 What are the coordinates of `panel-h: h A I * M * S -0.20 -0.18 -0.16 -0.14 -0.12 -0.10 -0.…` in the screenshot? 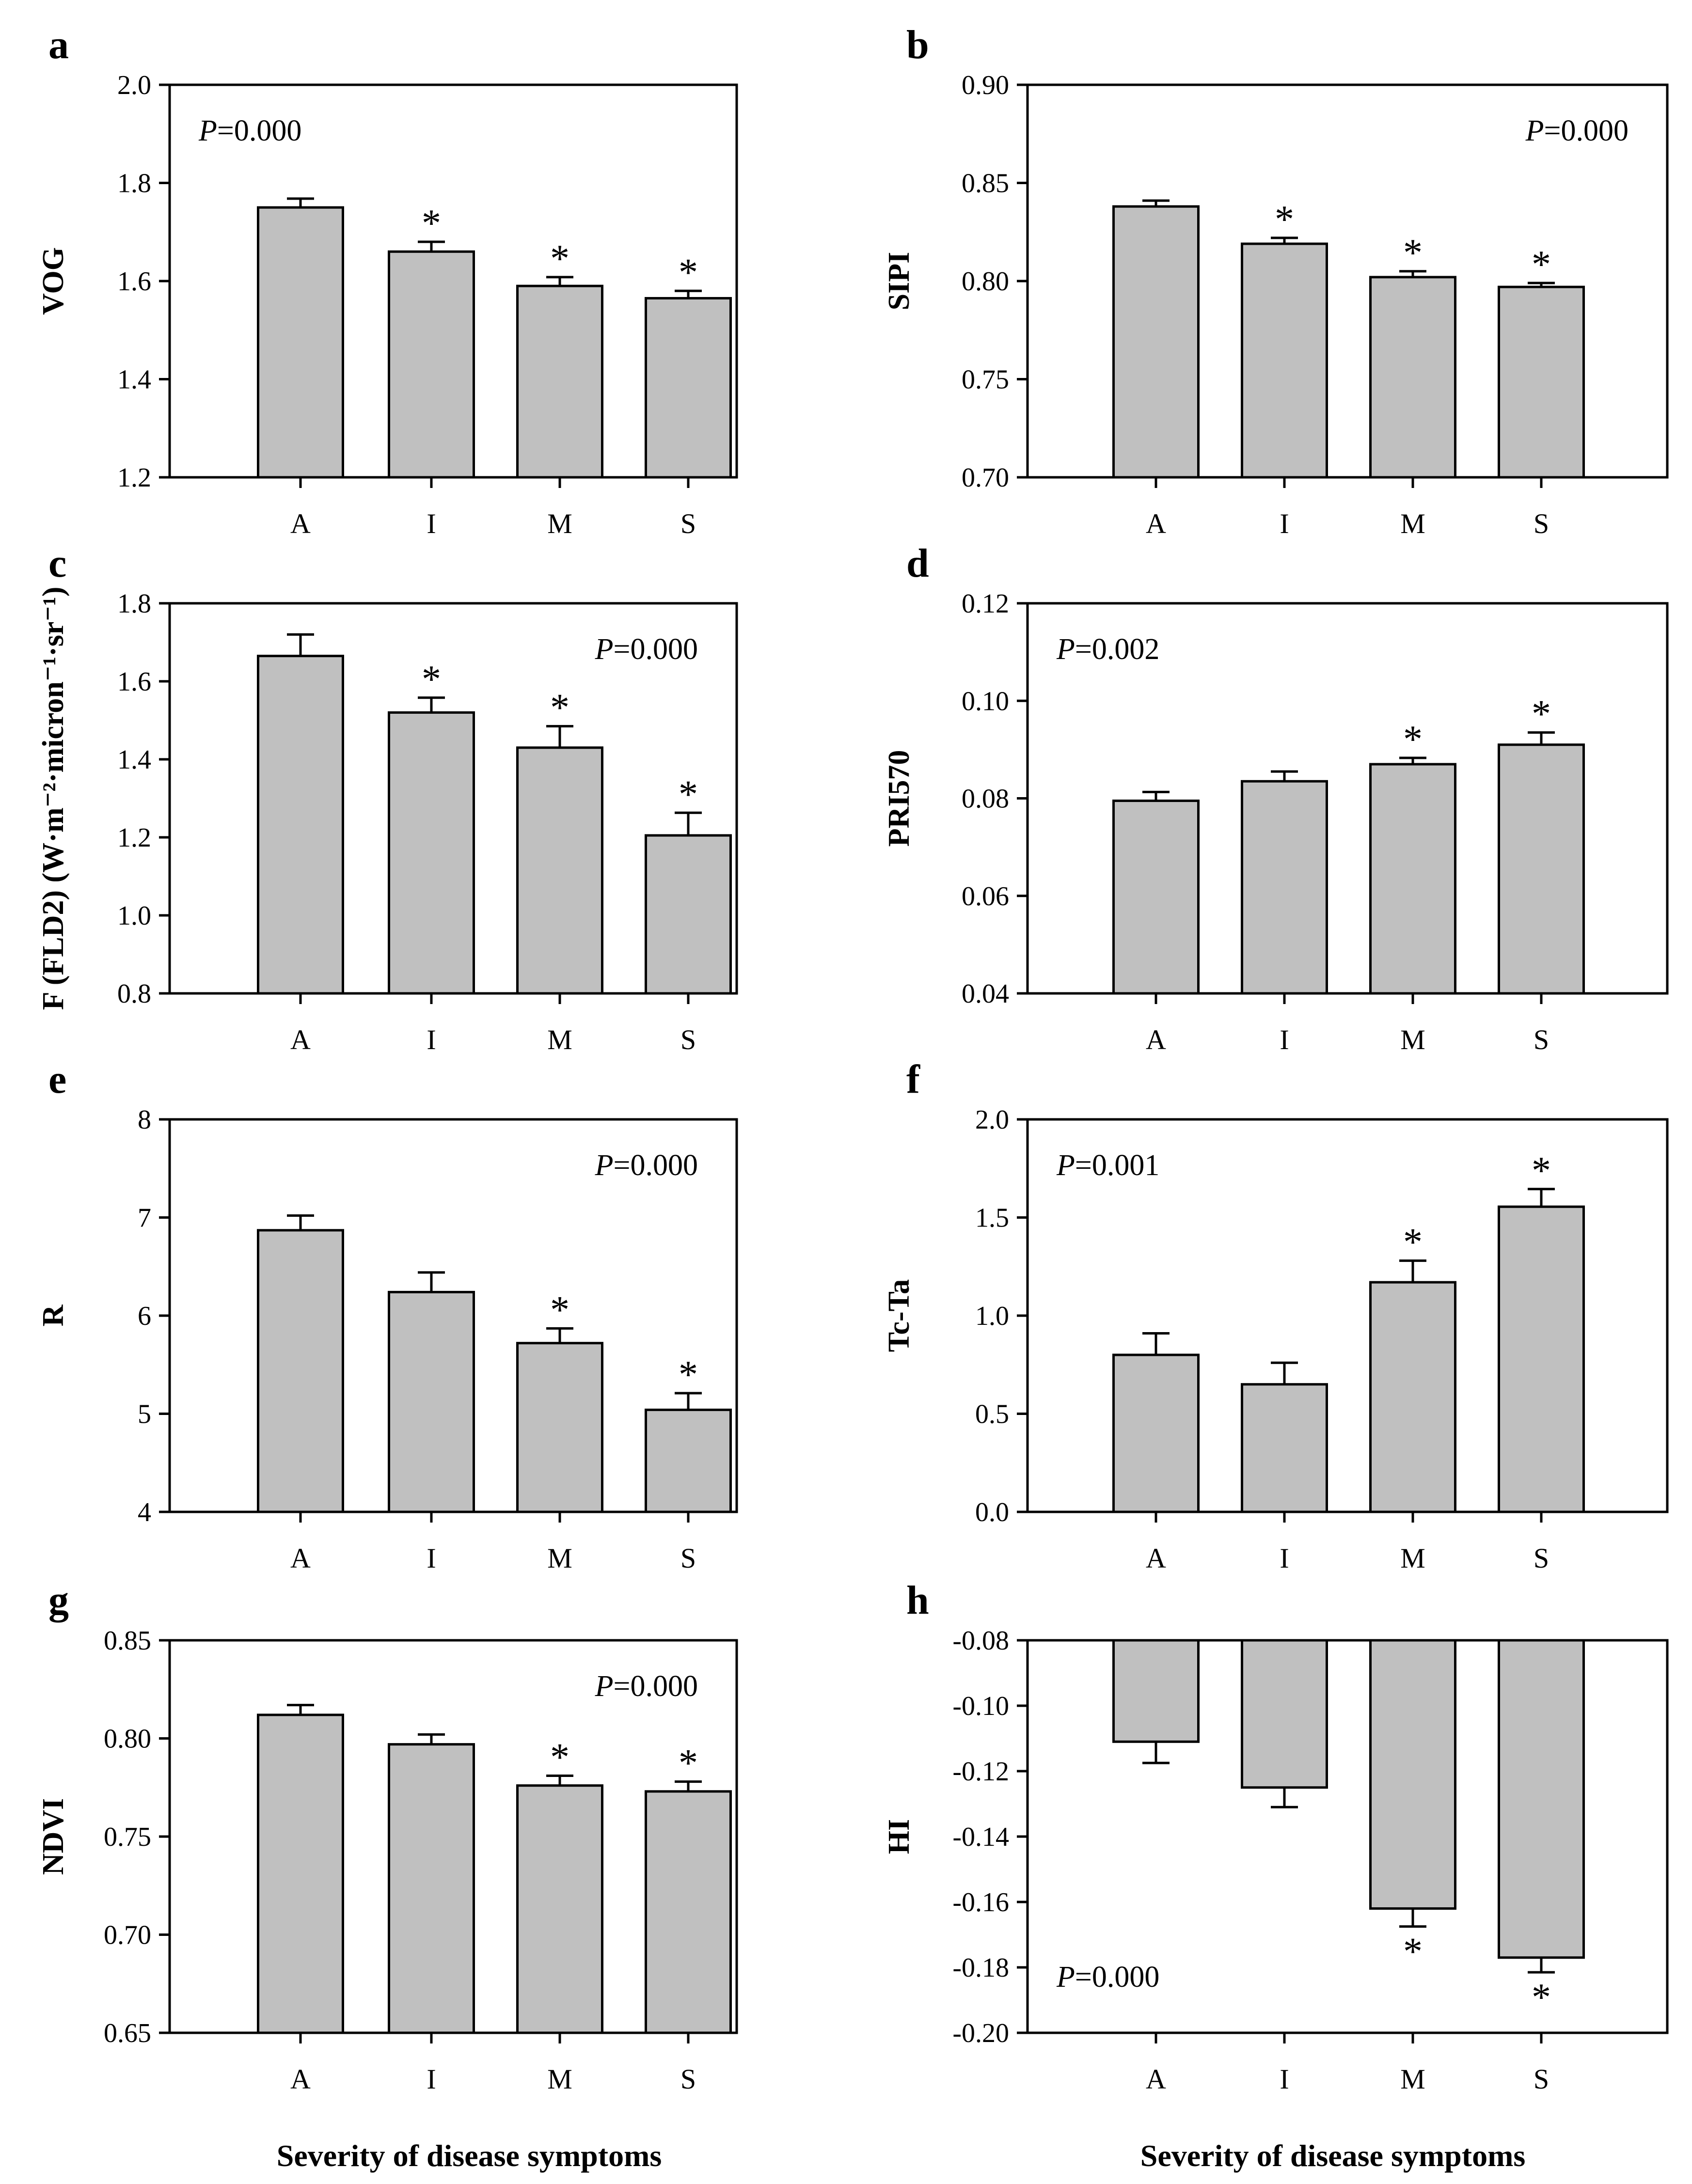 It's located at (1276, 1836).